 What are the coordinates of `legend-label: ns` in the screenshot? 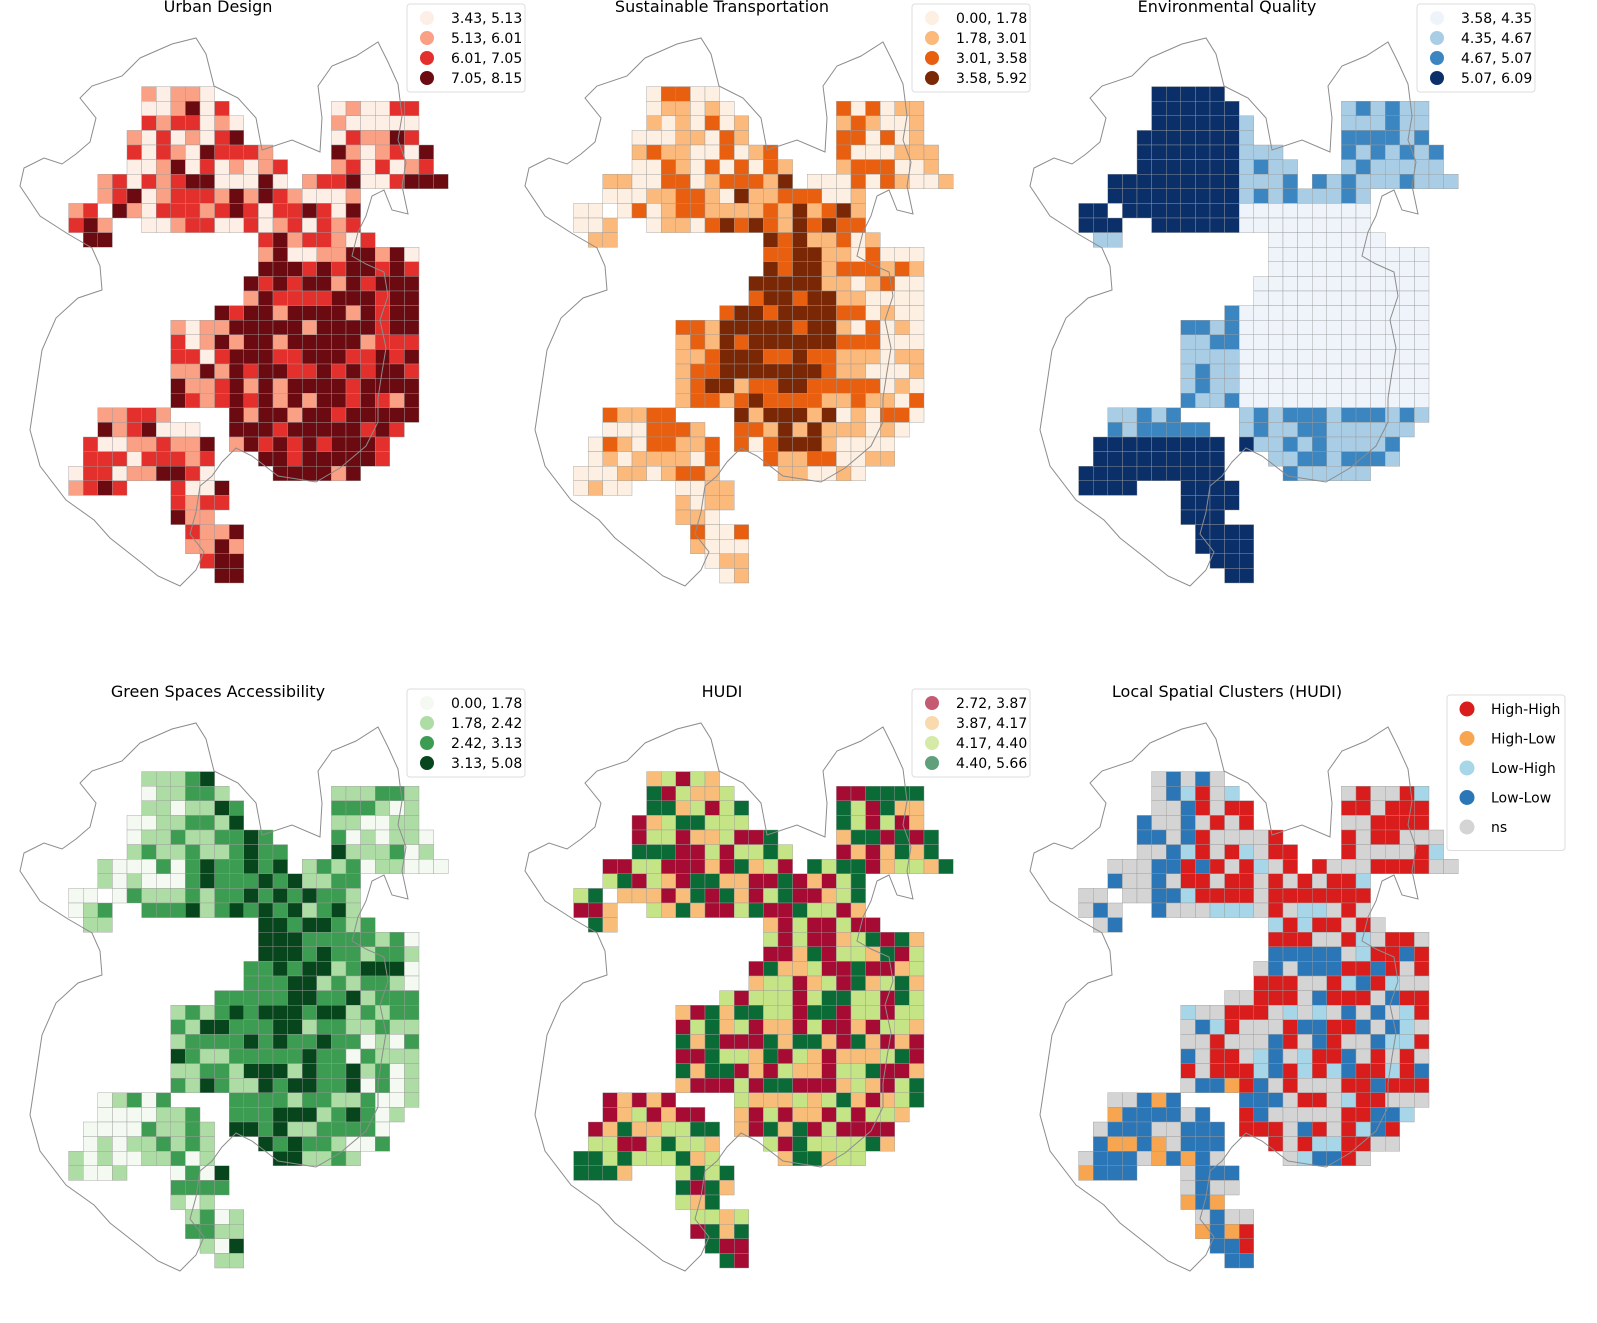 It's located at (1499, 828).